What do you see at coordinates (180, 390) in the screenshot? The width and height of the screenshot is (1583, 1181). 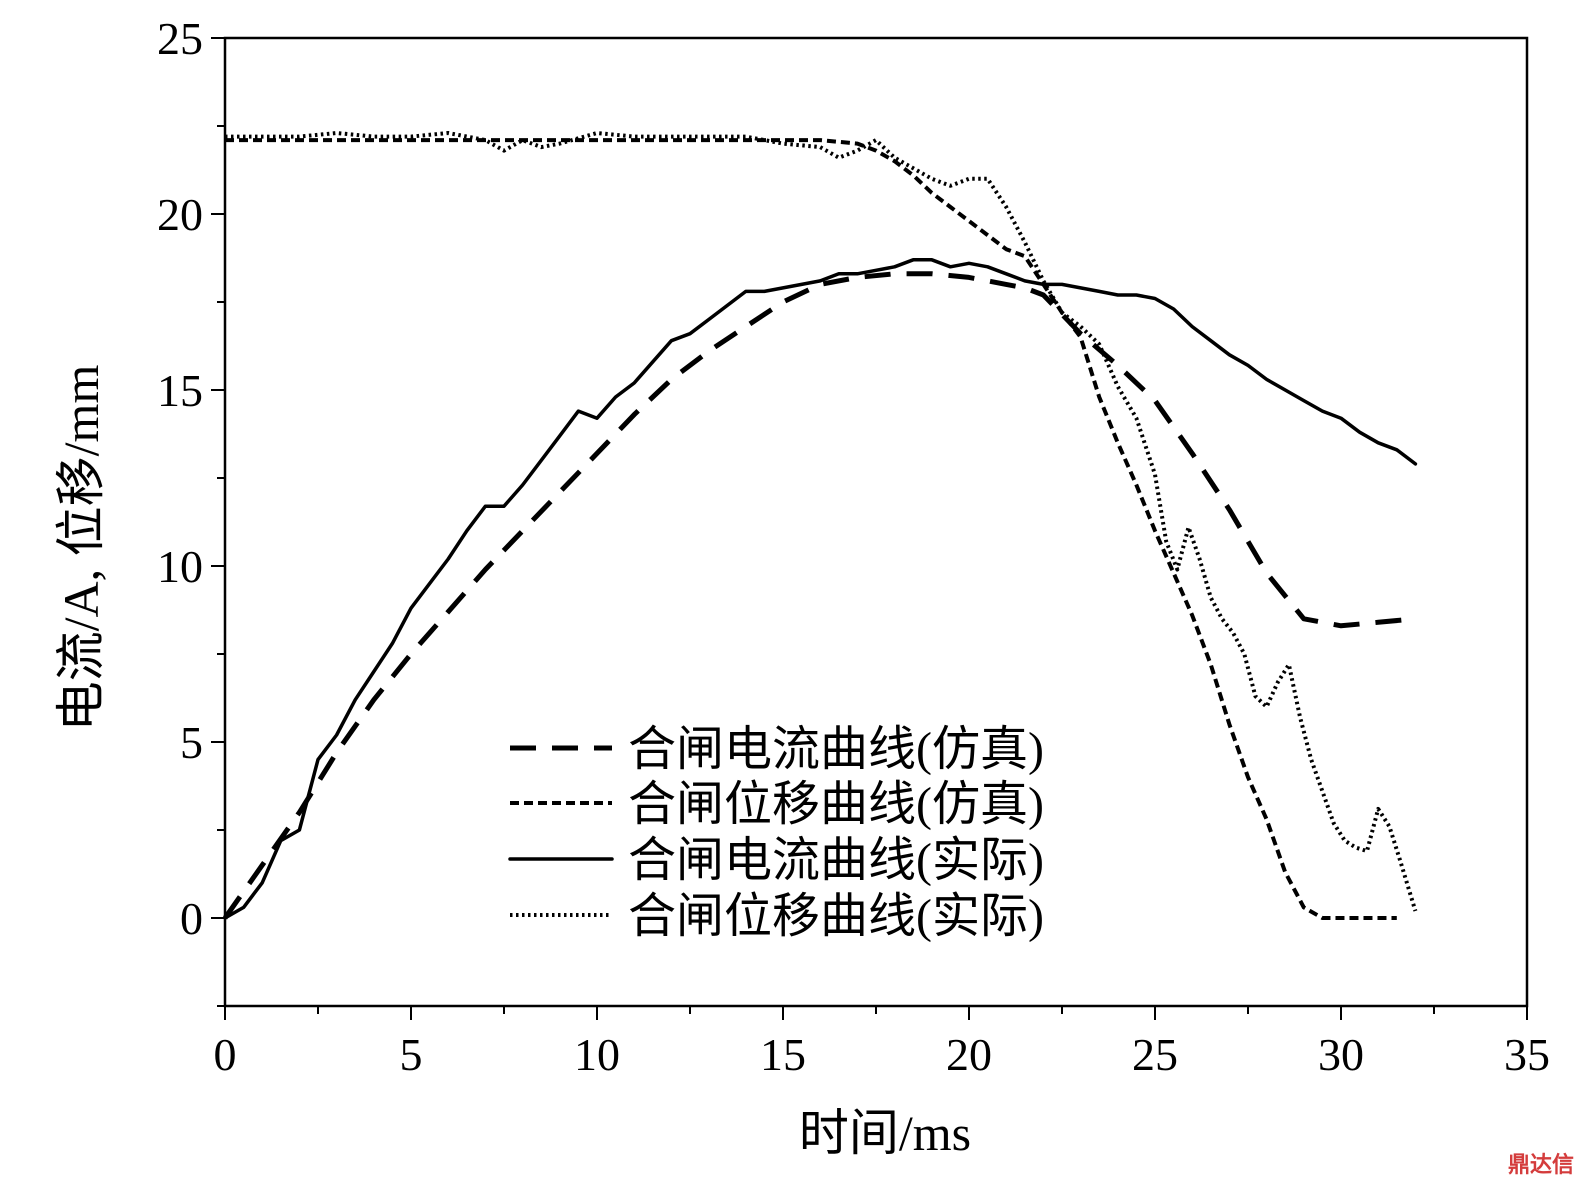 I see `y-tick-label: 15` at bounding box center [180, 390].